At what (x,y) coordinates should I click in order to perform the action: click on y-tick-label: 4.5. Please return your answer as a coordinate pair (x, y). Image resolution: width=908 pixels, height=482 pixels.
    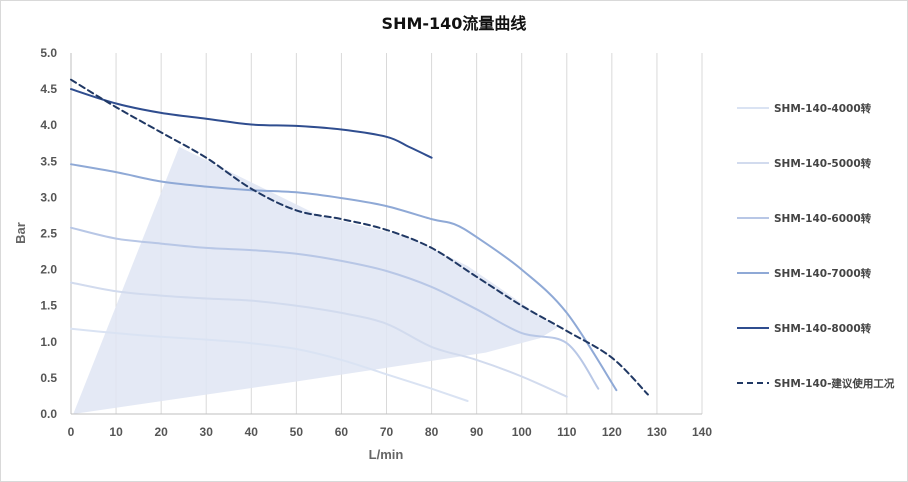
    Looking at the image, I should click on (48, 89).